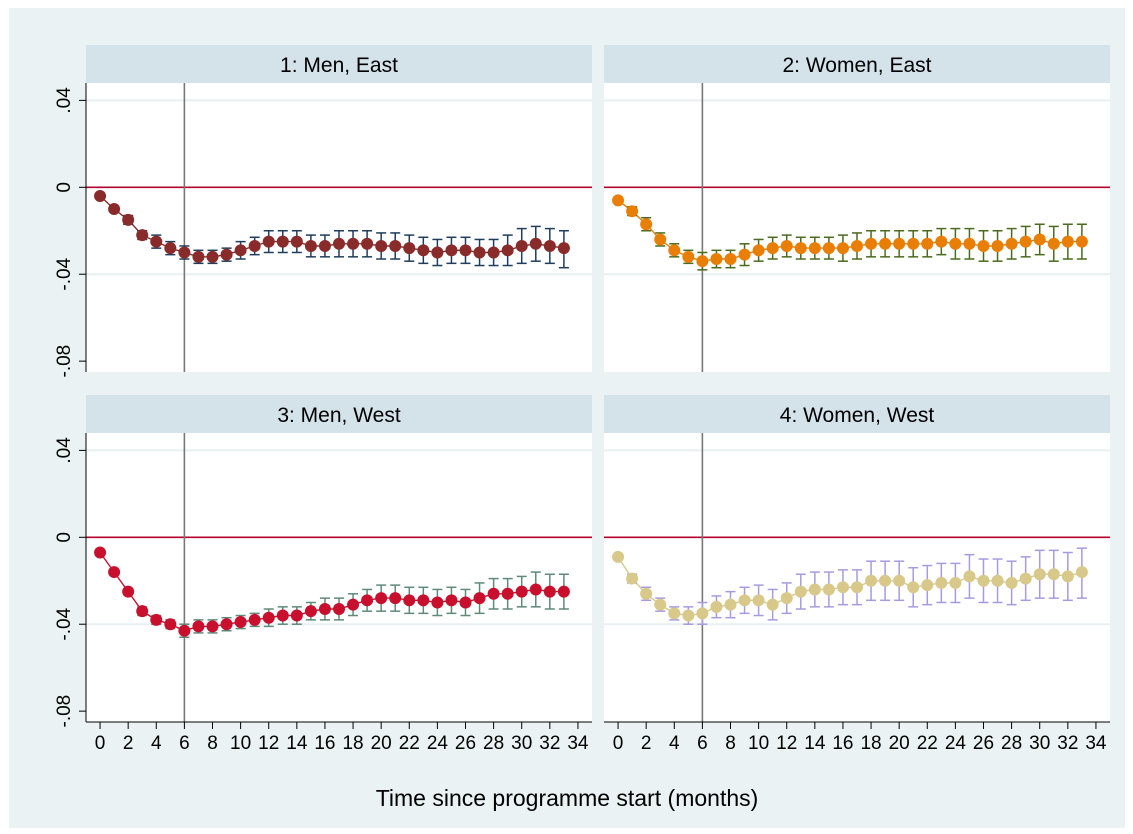 The height and width of the screenshot is (834, 1133). Describe the element at coordinates (521, 743) in the screenshot. I see `x-tick-label: 30` at that location.